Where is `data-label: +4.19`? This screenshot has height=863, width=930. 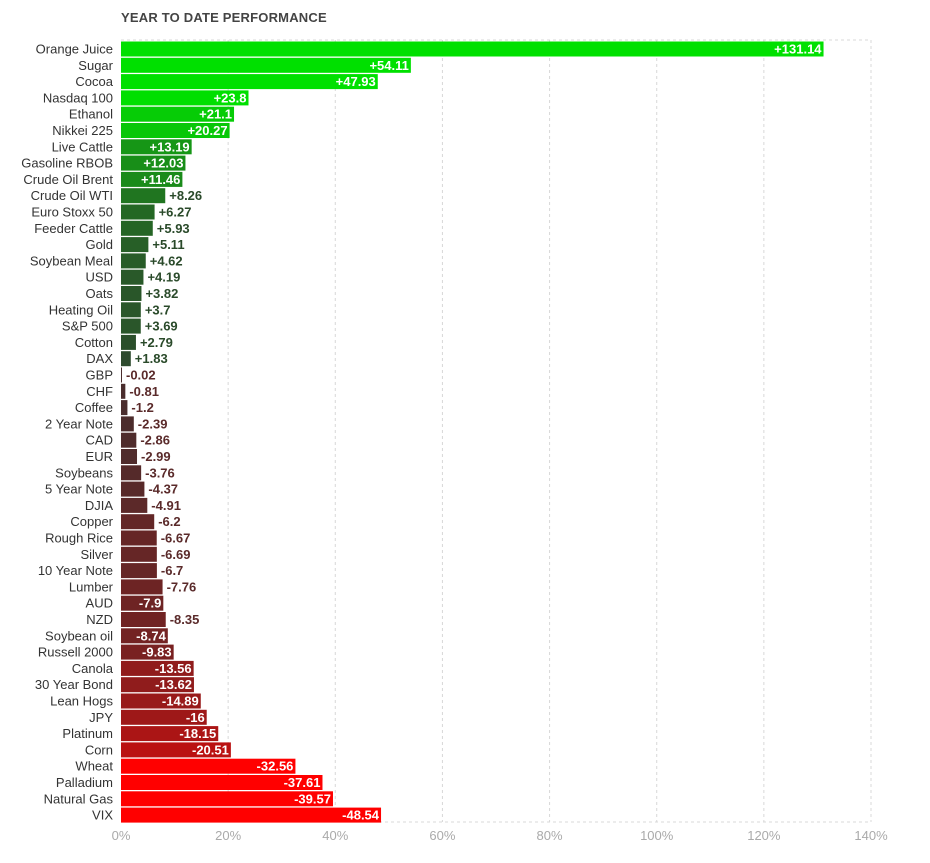
data-label: +4.19 is located at coordinates (163, 277).